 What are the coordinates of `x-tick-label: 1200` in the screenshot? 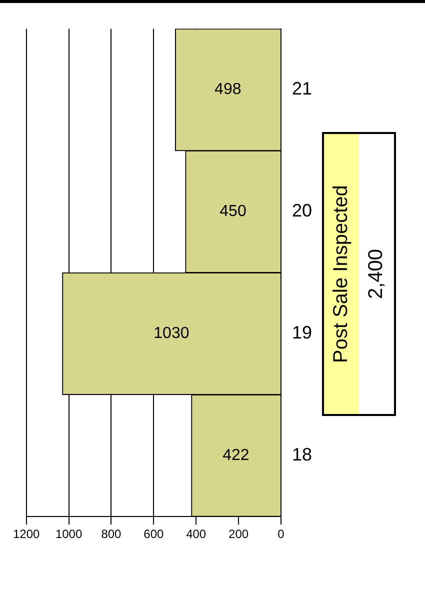 It's located at (26, 534).